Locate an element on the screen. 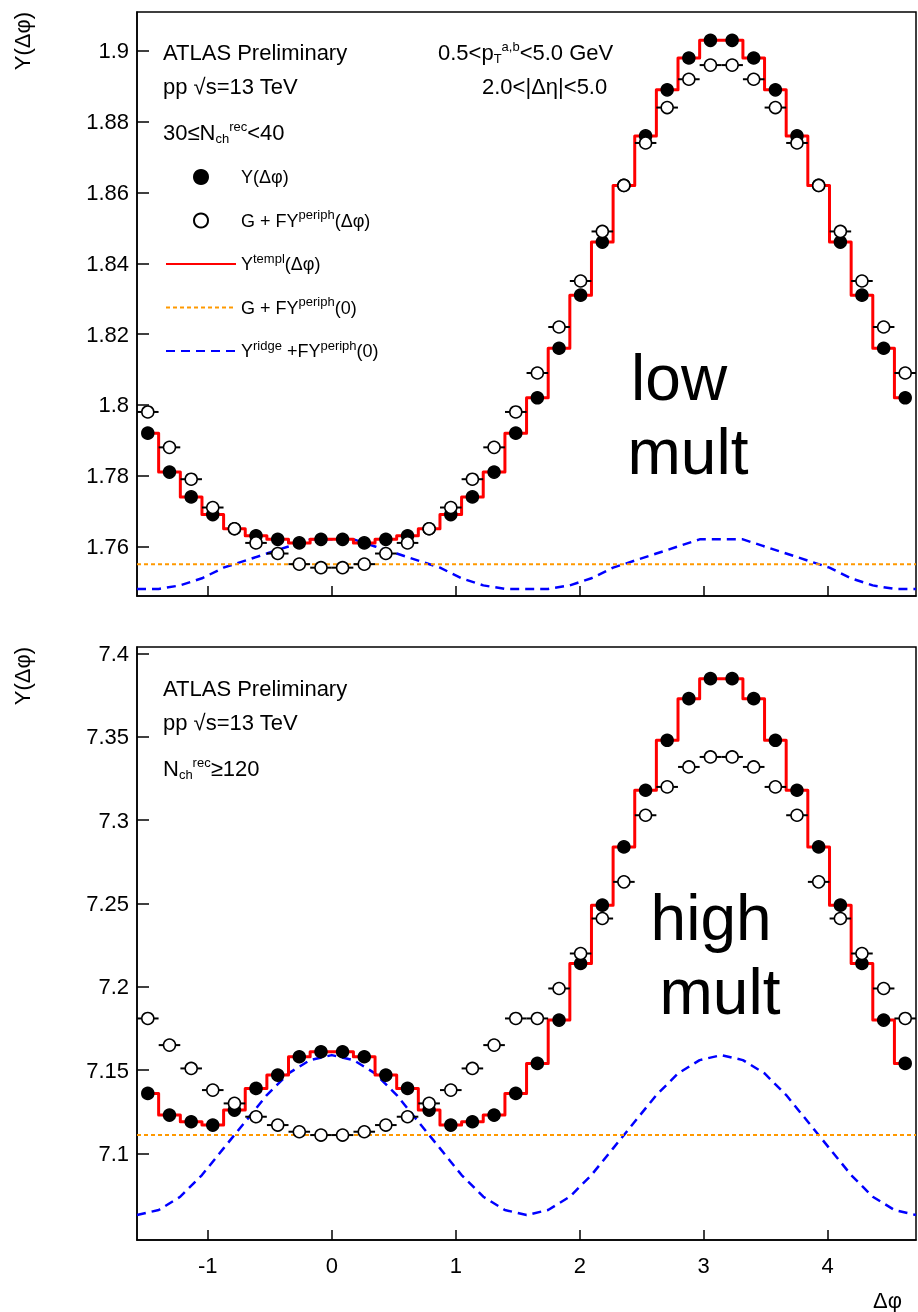 Image resolution: width=918 pixels, height=1312 pixels. annotation: low mult is located at coordinates (688, 415).